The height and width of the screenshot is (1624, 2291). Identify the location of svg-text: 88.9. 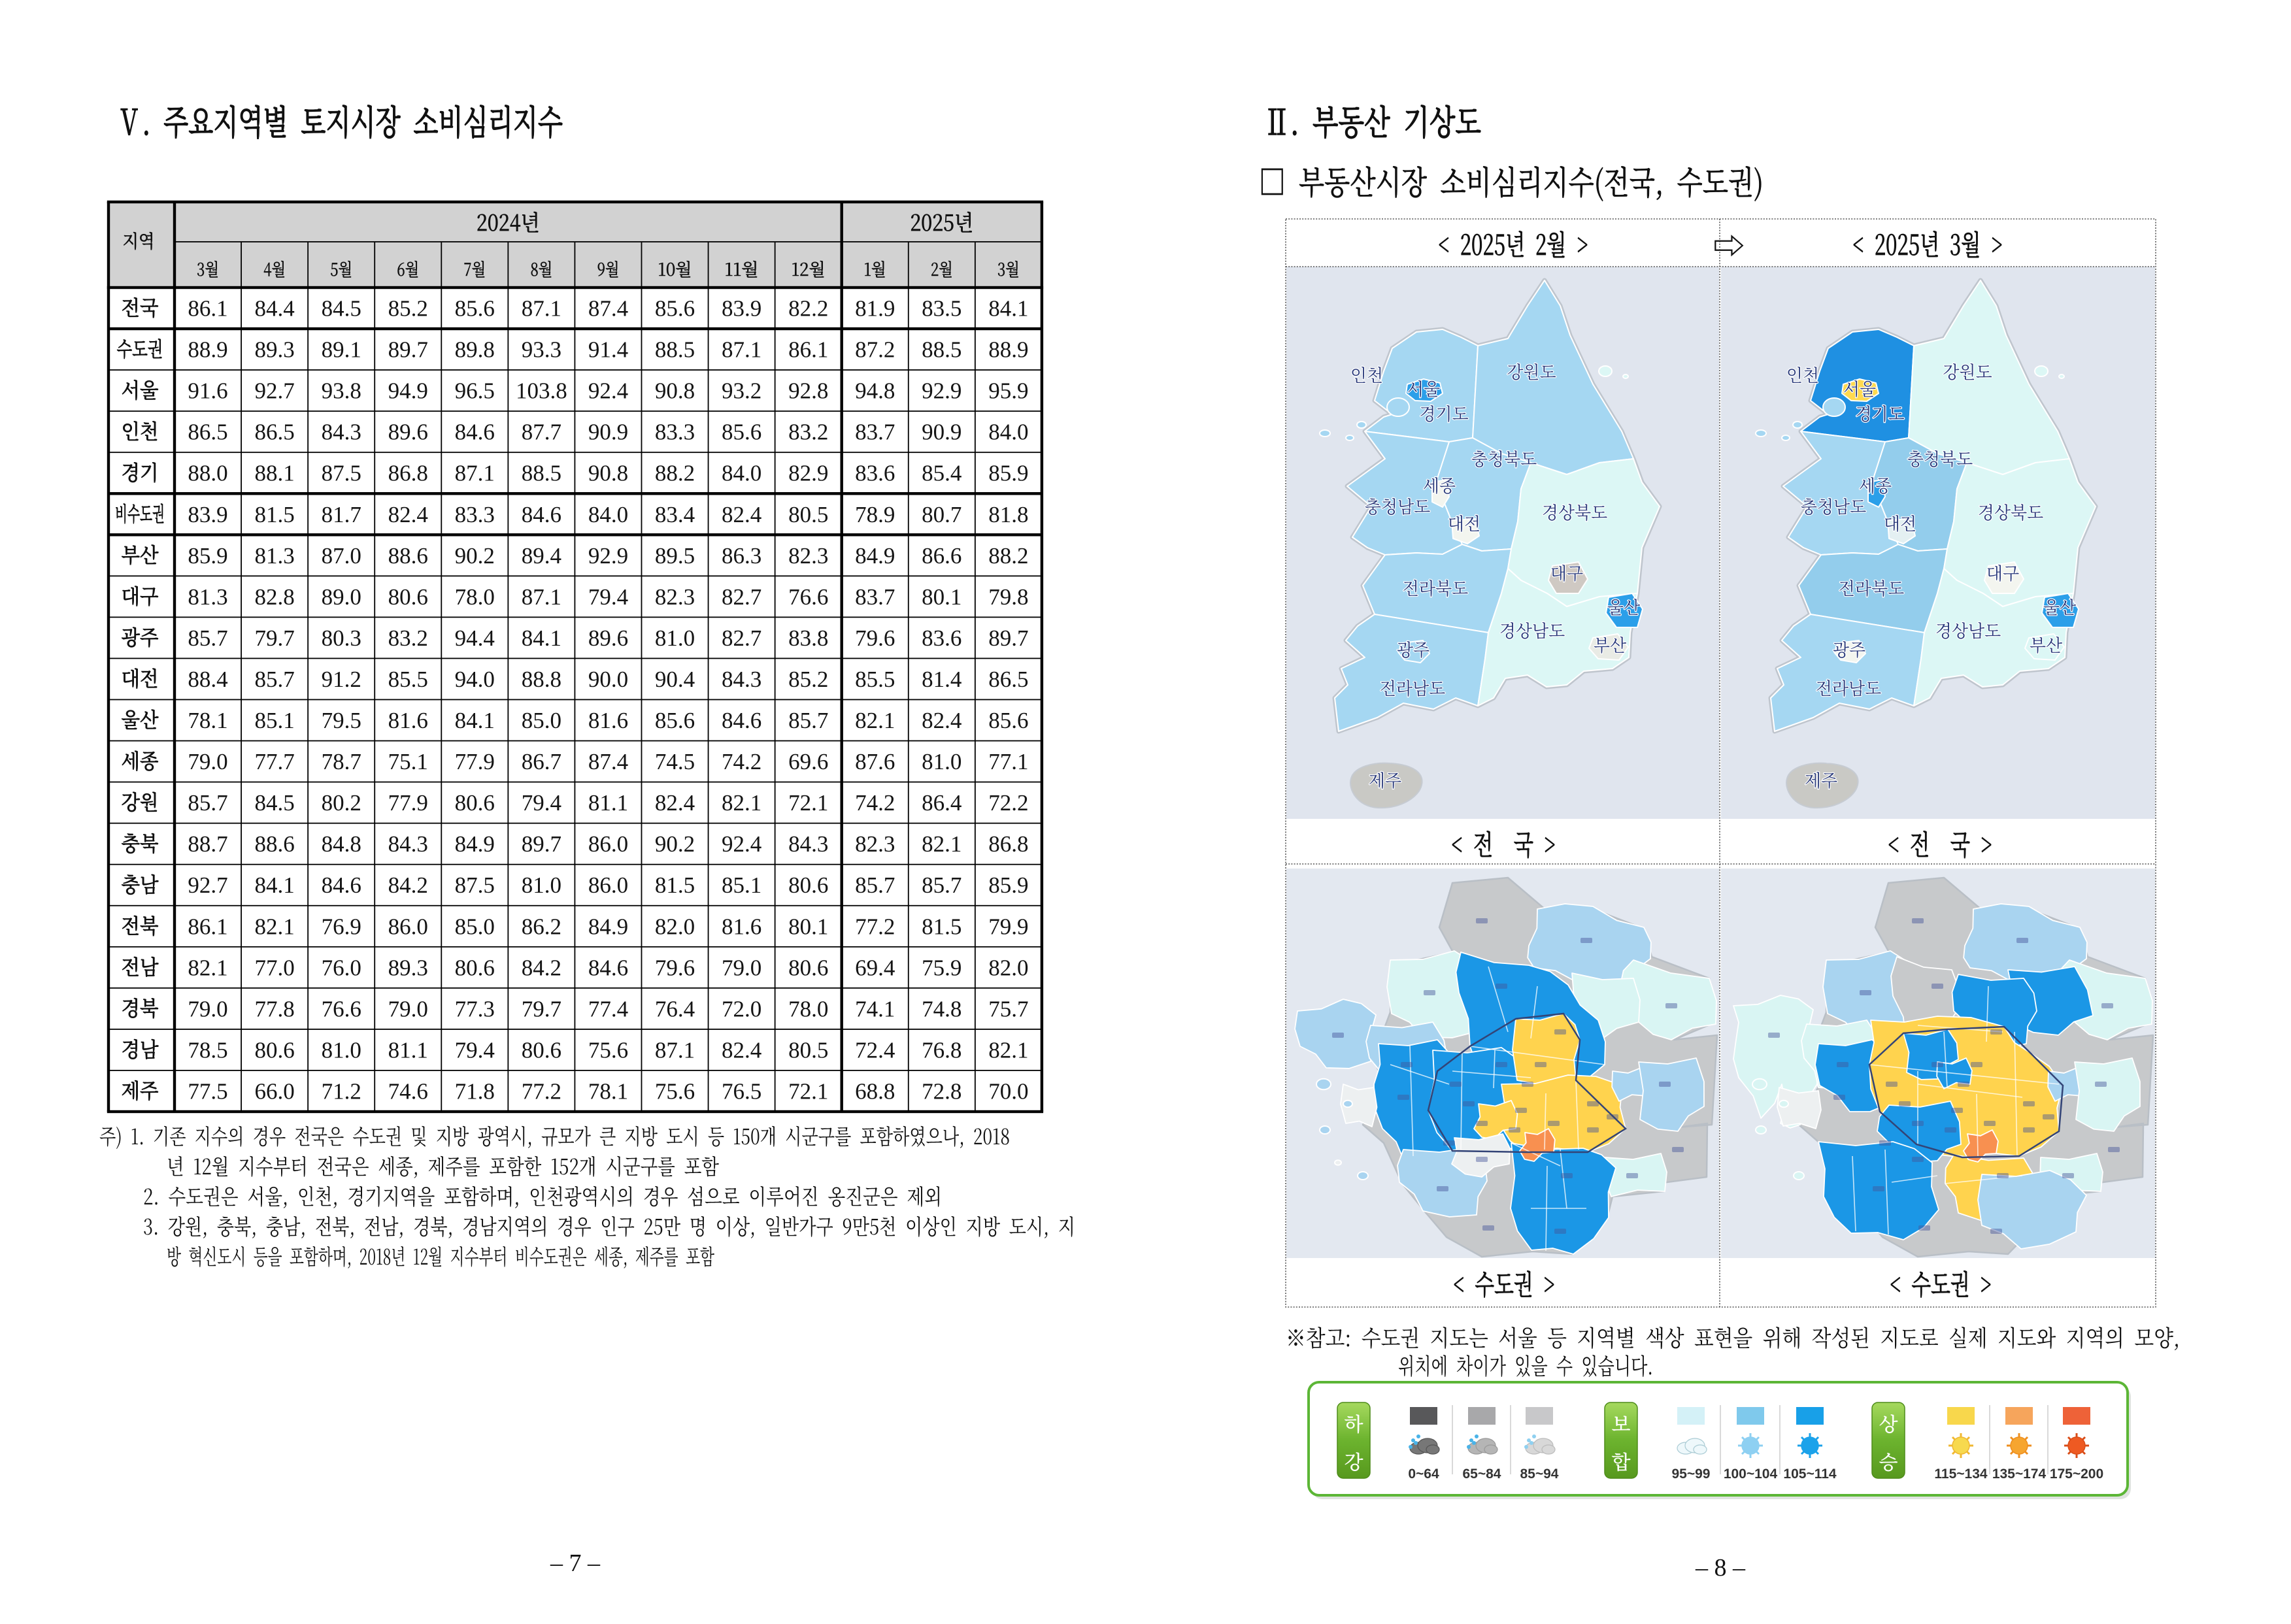
(1008, 350).